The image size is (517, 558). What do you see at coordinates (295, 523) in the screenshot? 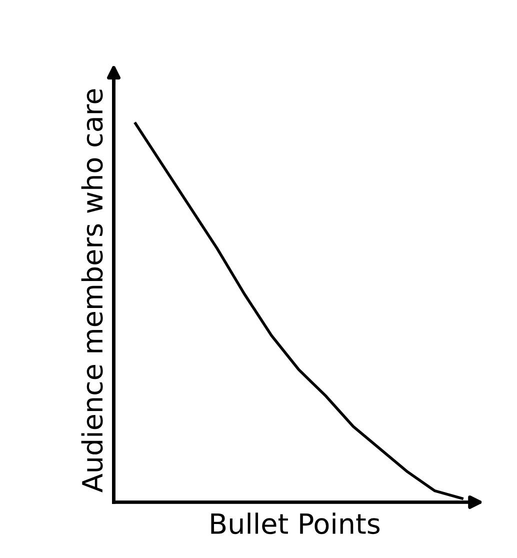
I see `x-axis-title: Bullet Points` at bounding box center [295, 523].